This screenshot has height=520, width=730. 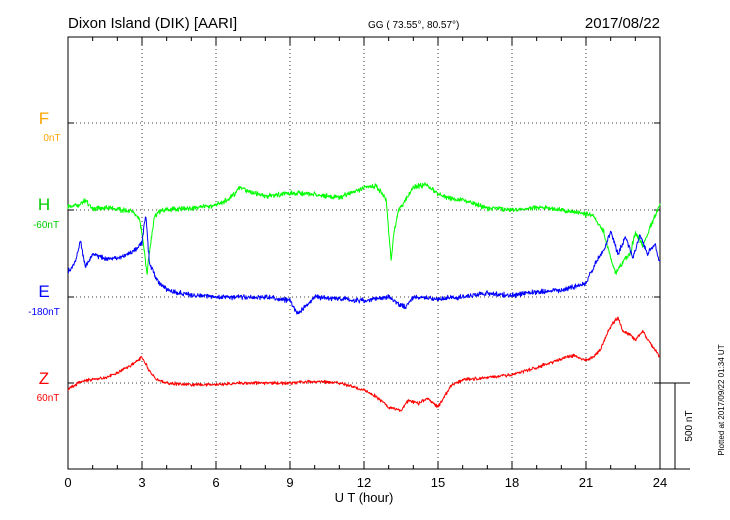 I want to click on legend-base-z: 60nT, so click(x=48, y=398).